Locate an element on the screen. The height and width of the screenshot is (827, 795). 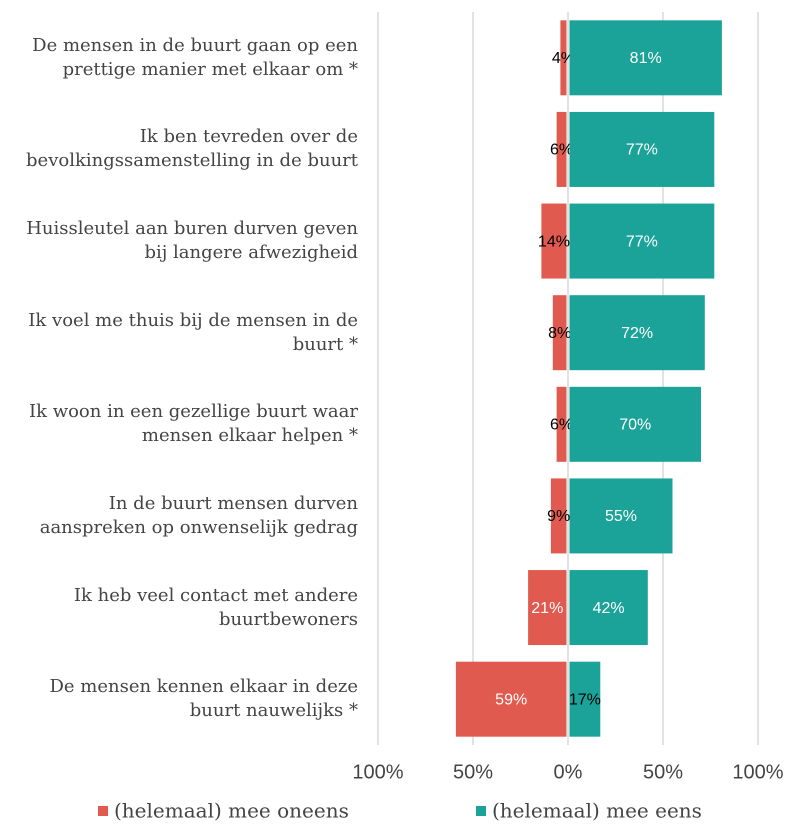
value-label: 59% is located at coordinates (511, 699).